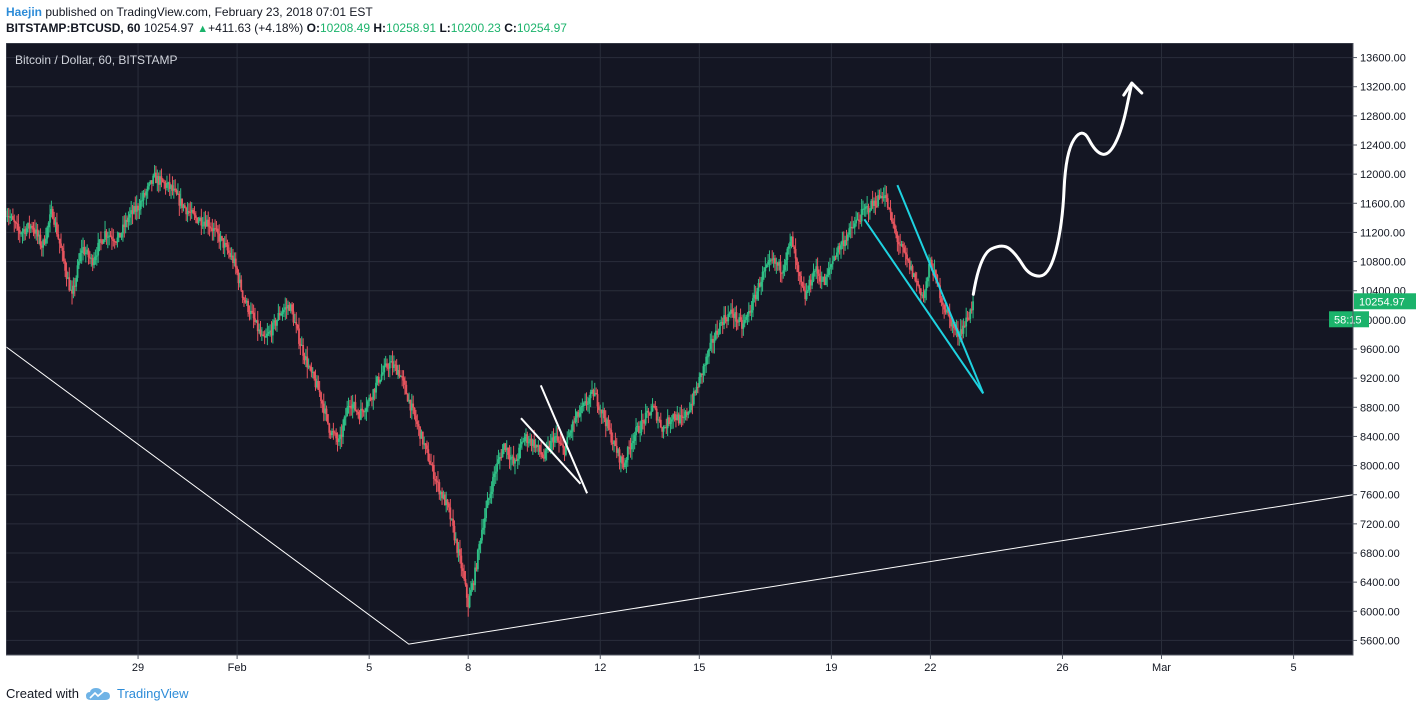  What do you see at coordinates (237, 668) in the screenshot?
I see `x-tick-label: Feb` at bounding box center [237, 668].